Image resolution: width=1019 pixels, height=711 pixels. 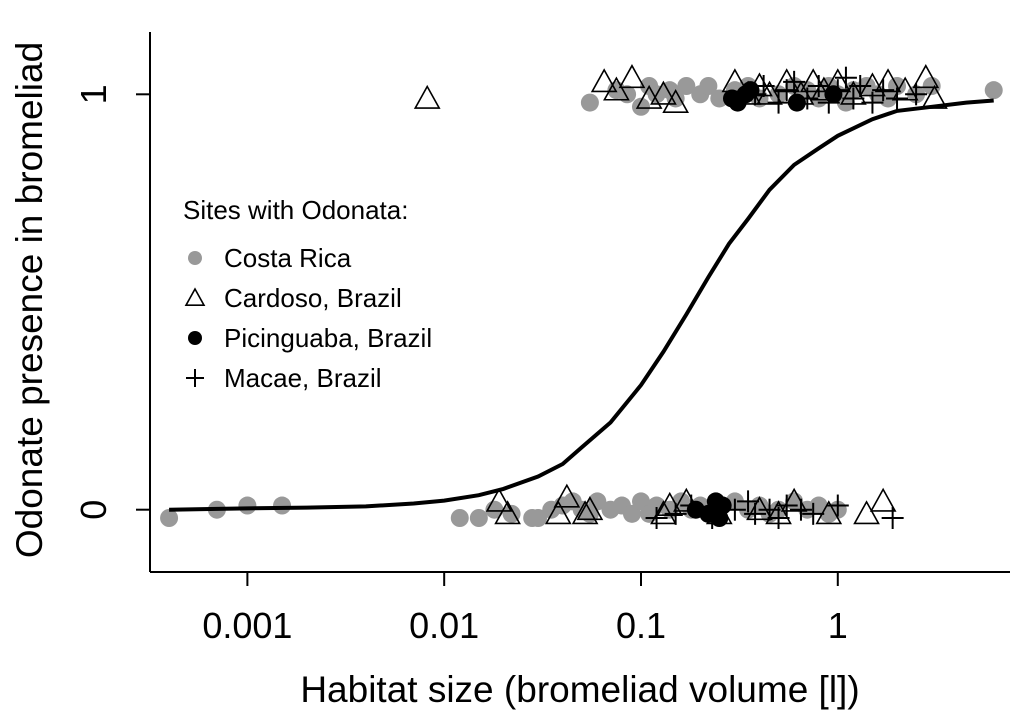 I want to click on legend-item-costa-rica: Costa Rica, so click(x=270, y=258).